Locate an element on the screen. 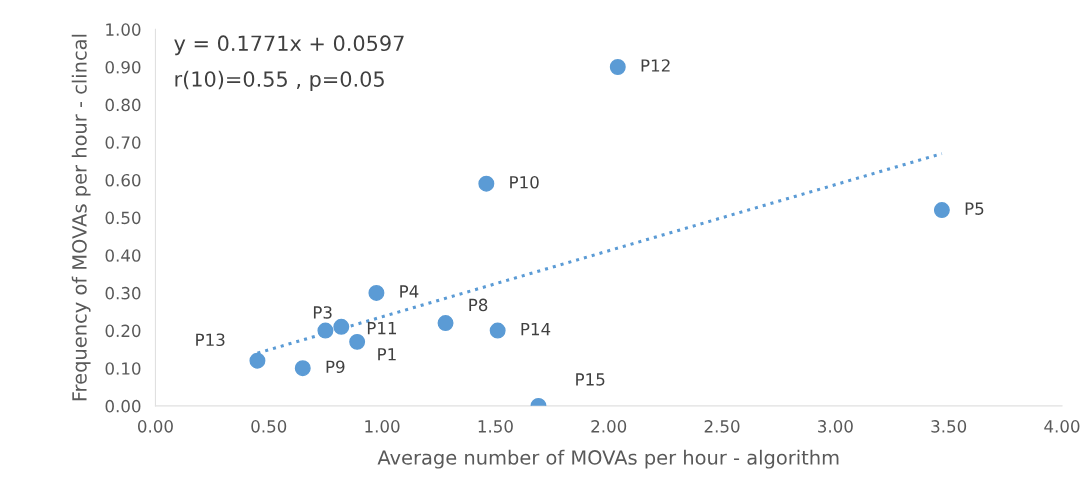 This screenshot has width=1087, height=489. x-tick-label: 0.00 is located at coordinates (155, 426).